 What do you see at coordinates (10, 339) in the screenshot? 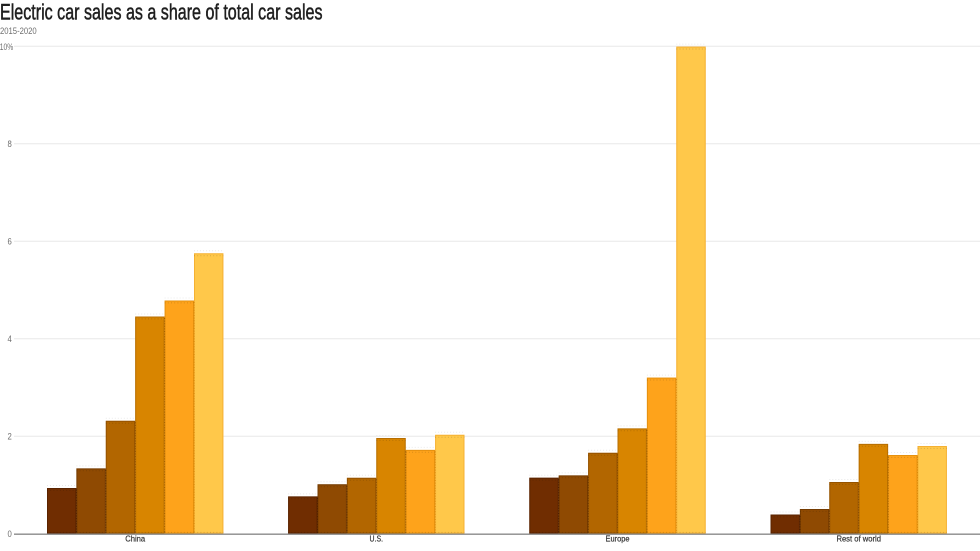
I see `svg-text: 4` at bounding box center [10, 339].